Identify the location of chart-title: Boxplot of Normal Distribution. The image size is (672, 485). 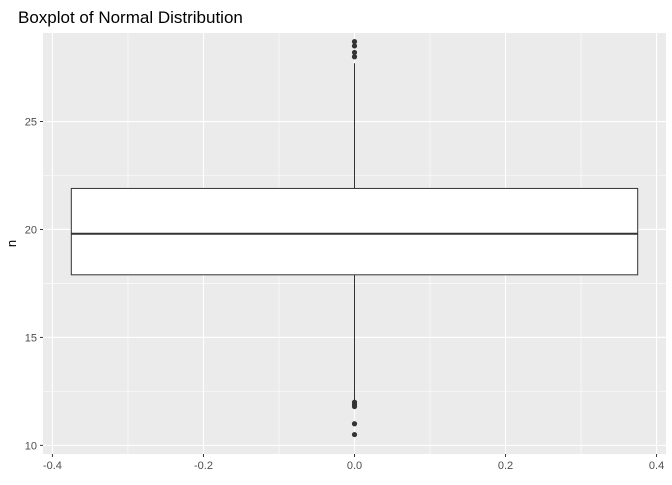
(130, 17).